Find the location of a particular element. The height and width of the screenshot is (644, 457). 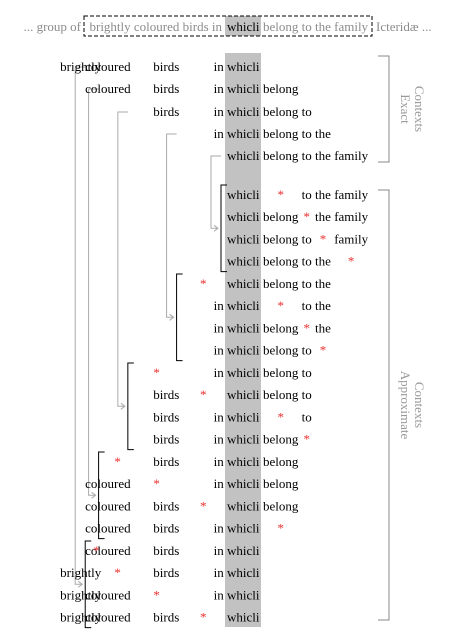

approximate-label-line1: Approximate is located at coordinates (405, 405).